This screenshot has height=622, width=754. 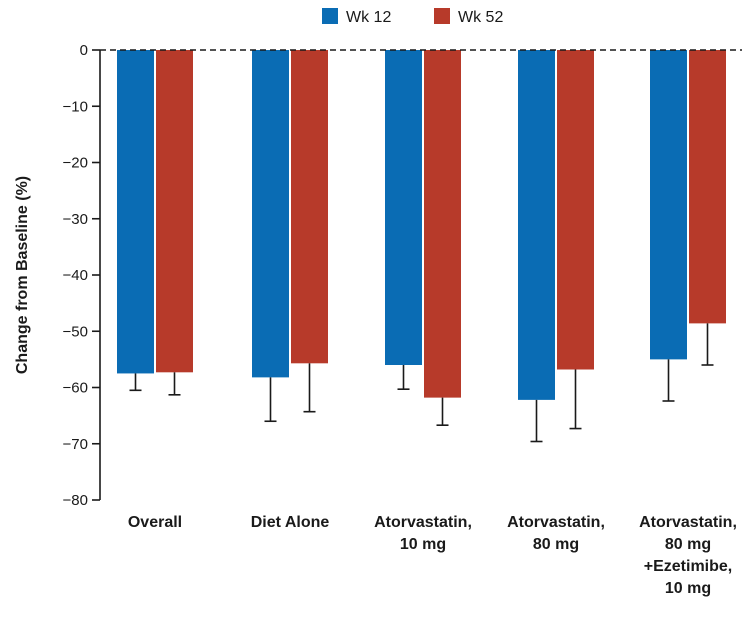 I want to click on category-label: Overall, so click(x=155, y=522).